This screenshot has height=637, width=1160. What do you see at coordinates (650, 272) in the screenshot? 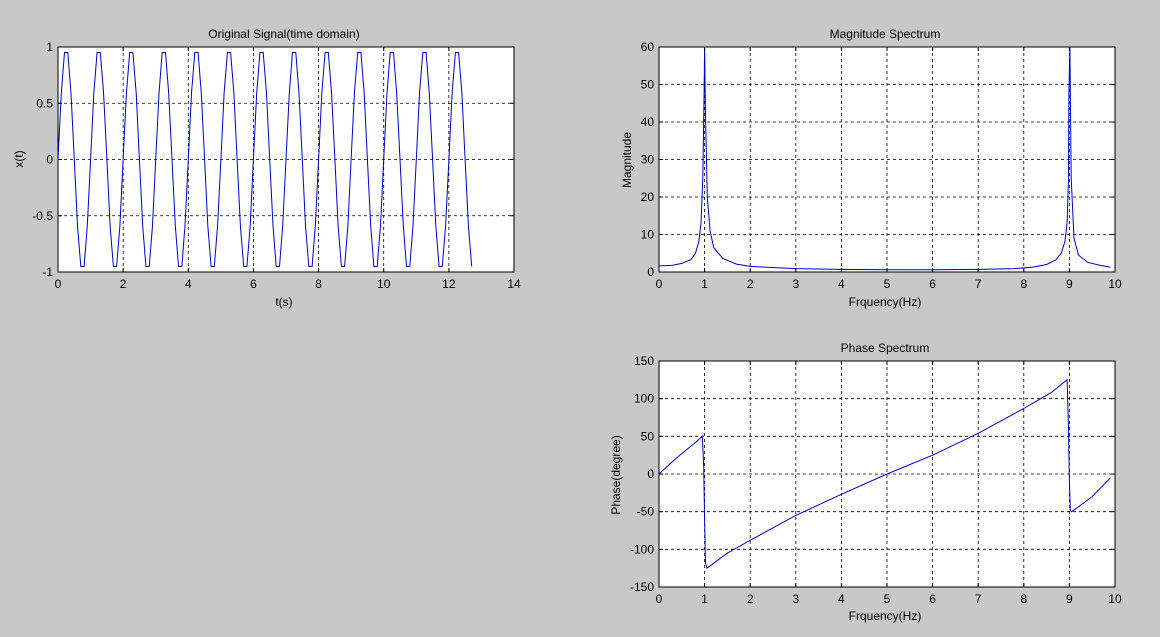
I see `magnitude-ytick-label: 0` at bounding box center [650, 272].